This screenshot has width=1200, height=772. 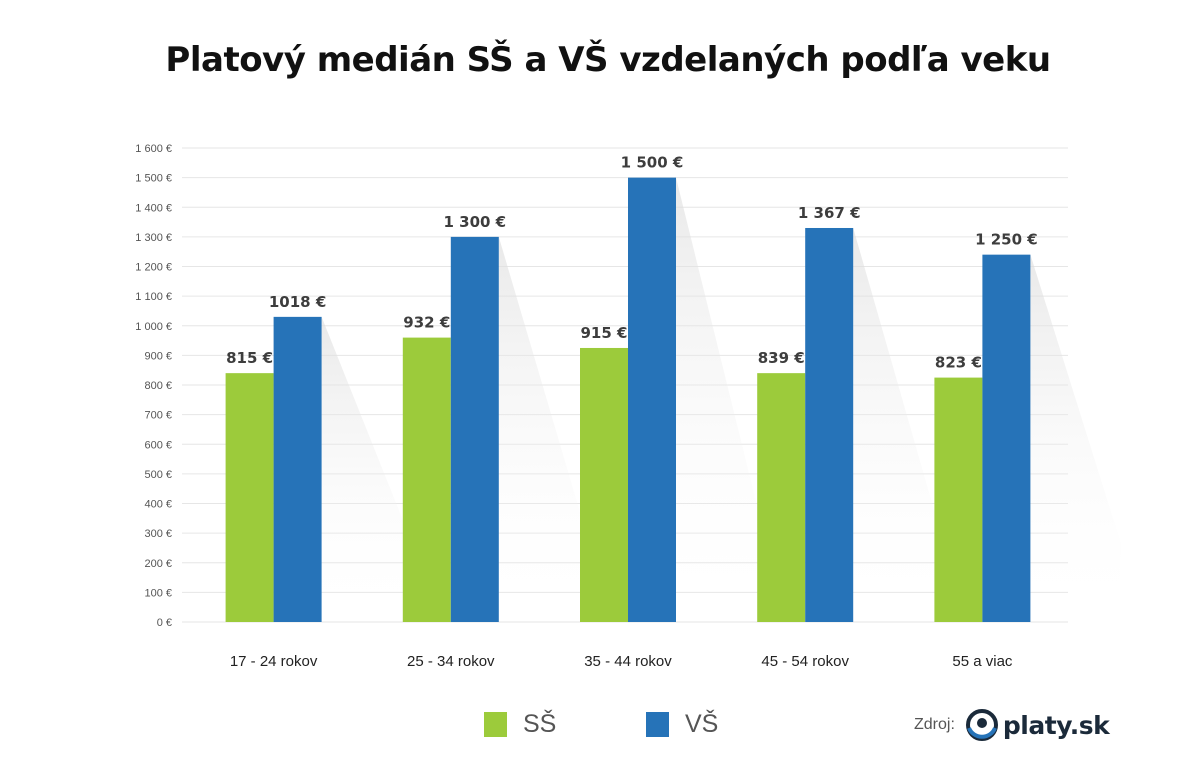 What do you see at coordinates (153, 208) in the screenshot?
I see `y-tick-label: 1 400 €` at bounding box center [153, 208].